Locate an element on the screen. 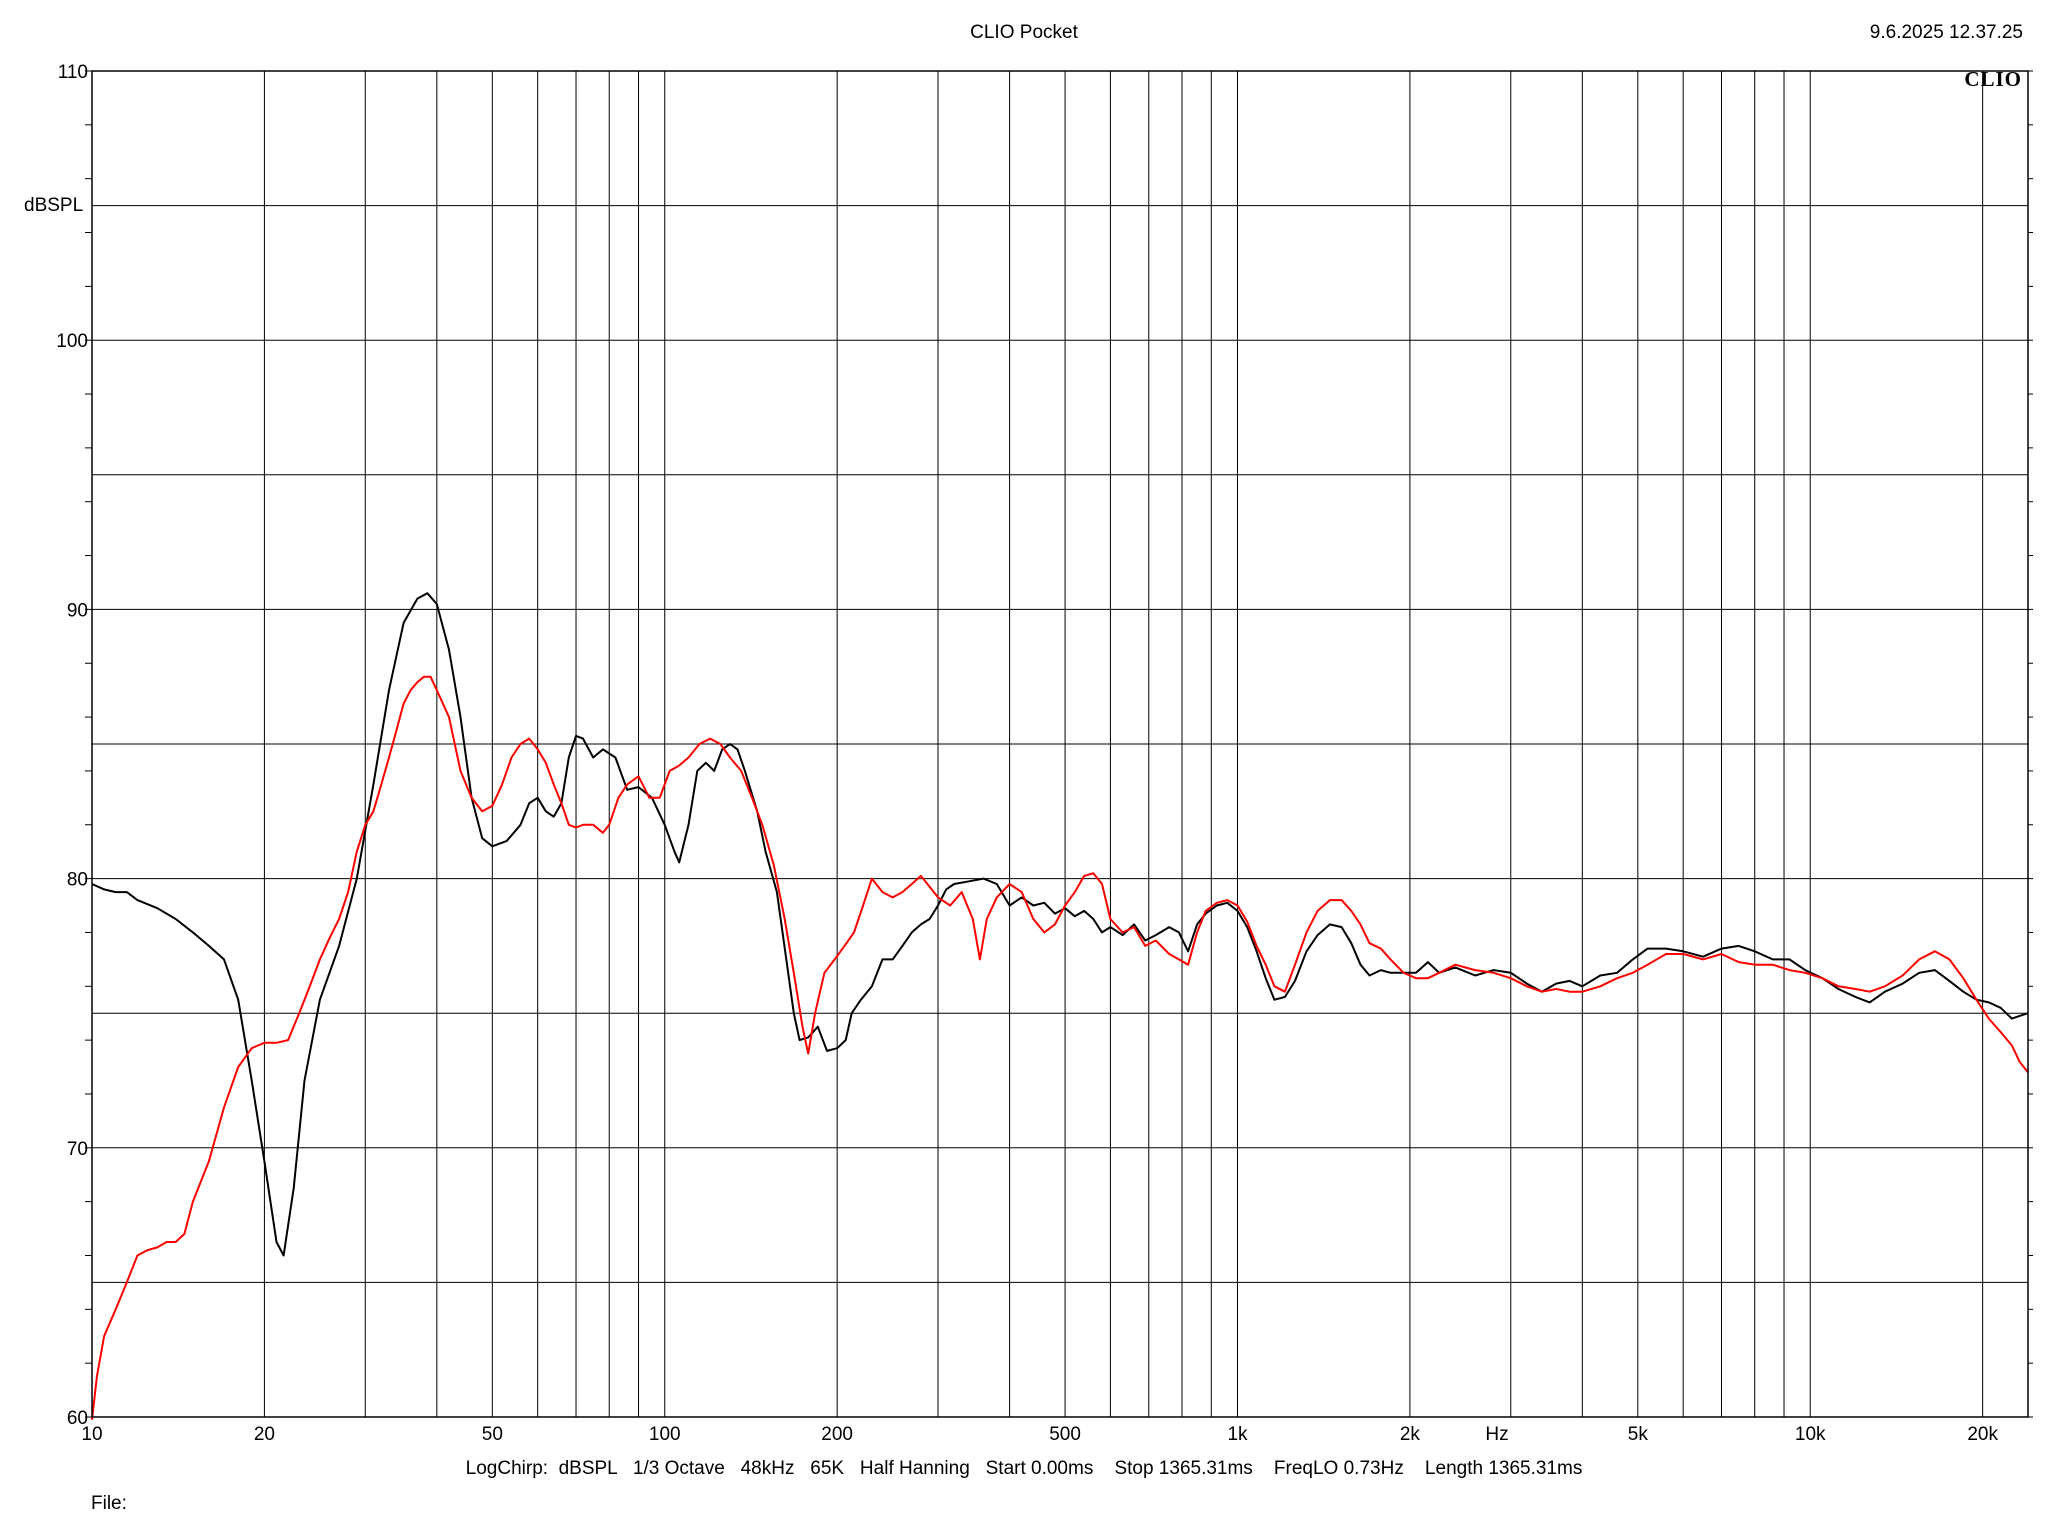 This screenshot has height=1536, width=2048. y-tick-label: 100 is located at coordinates (72, 341).